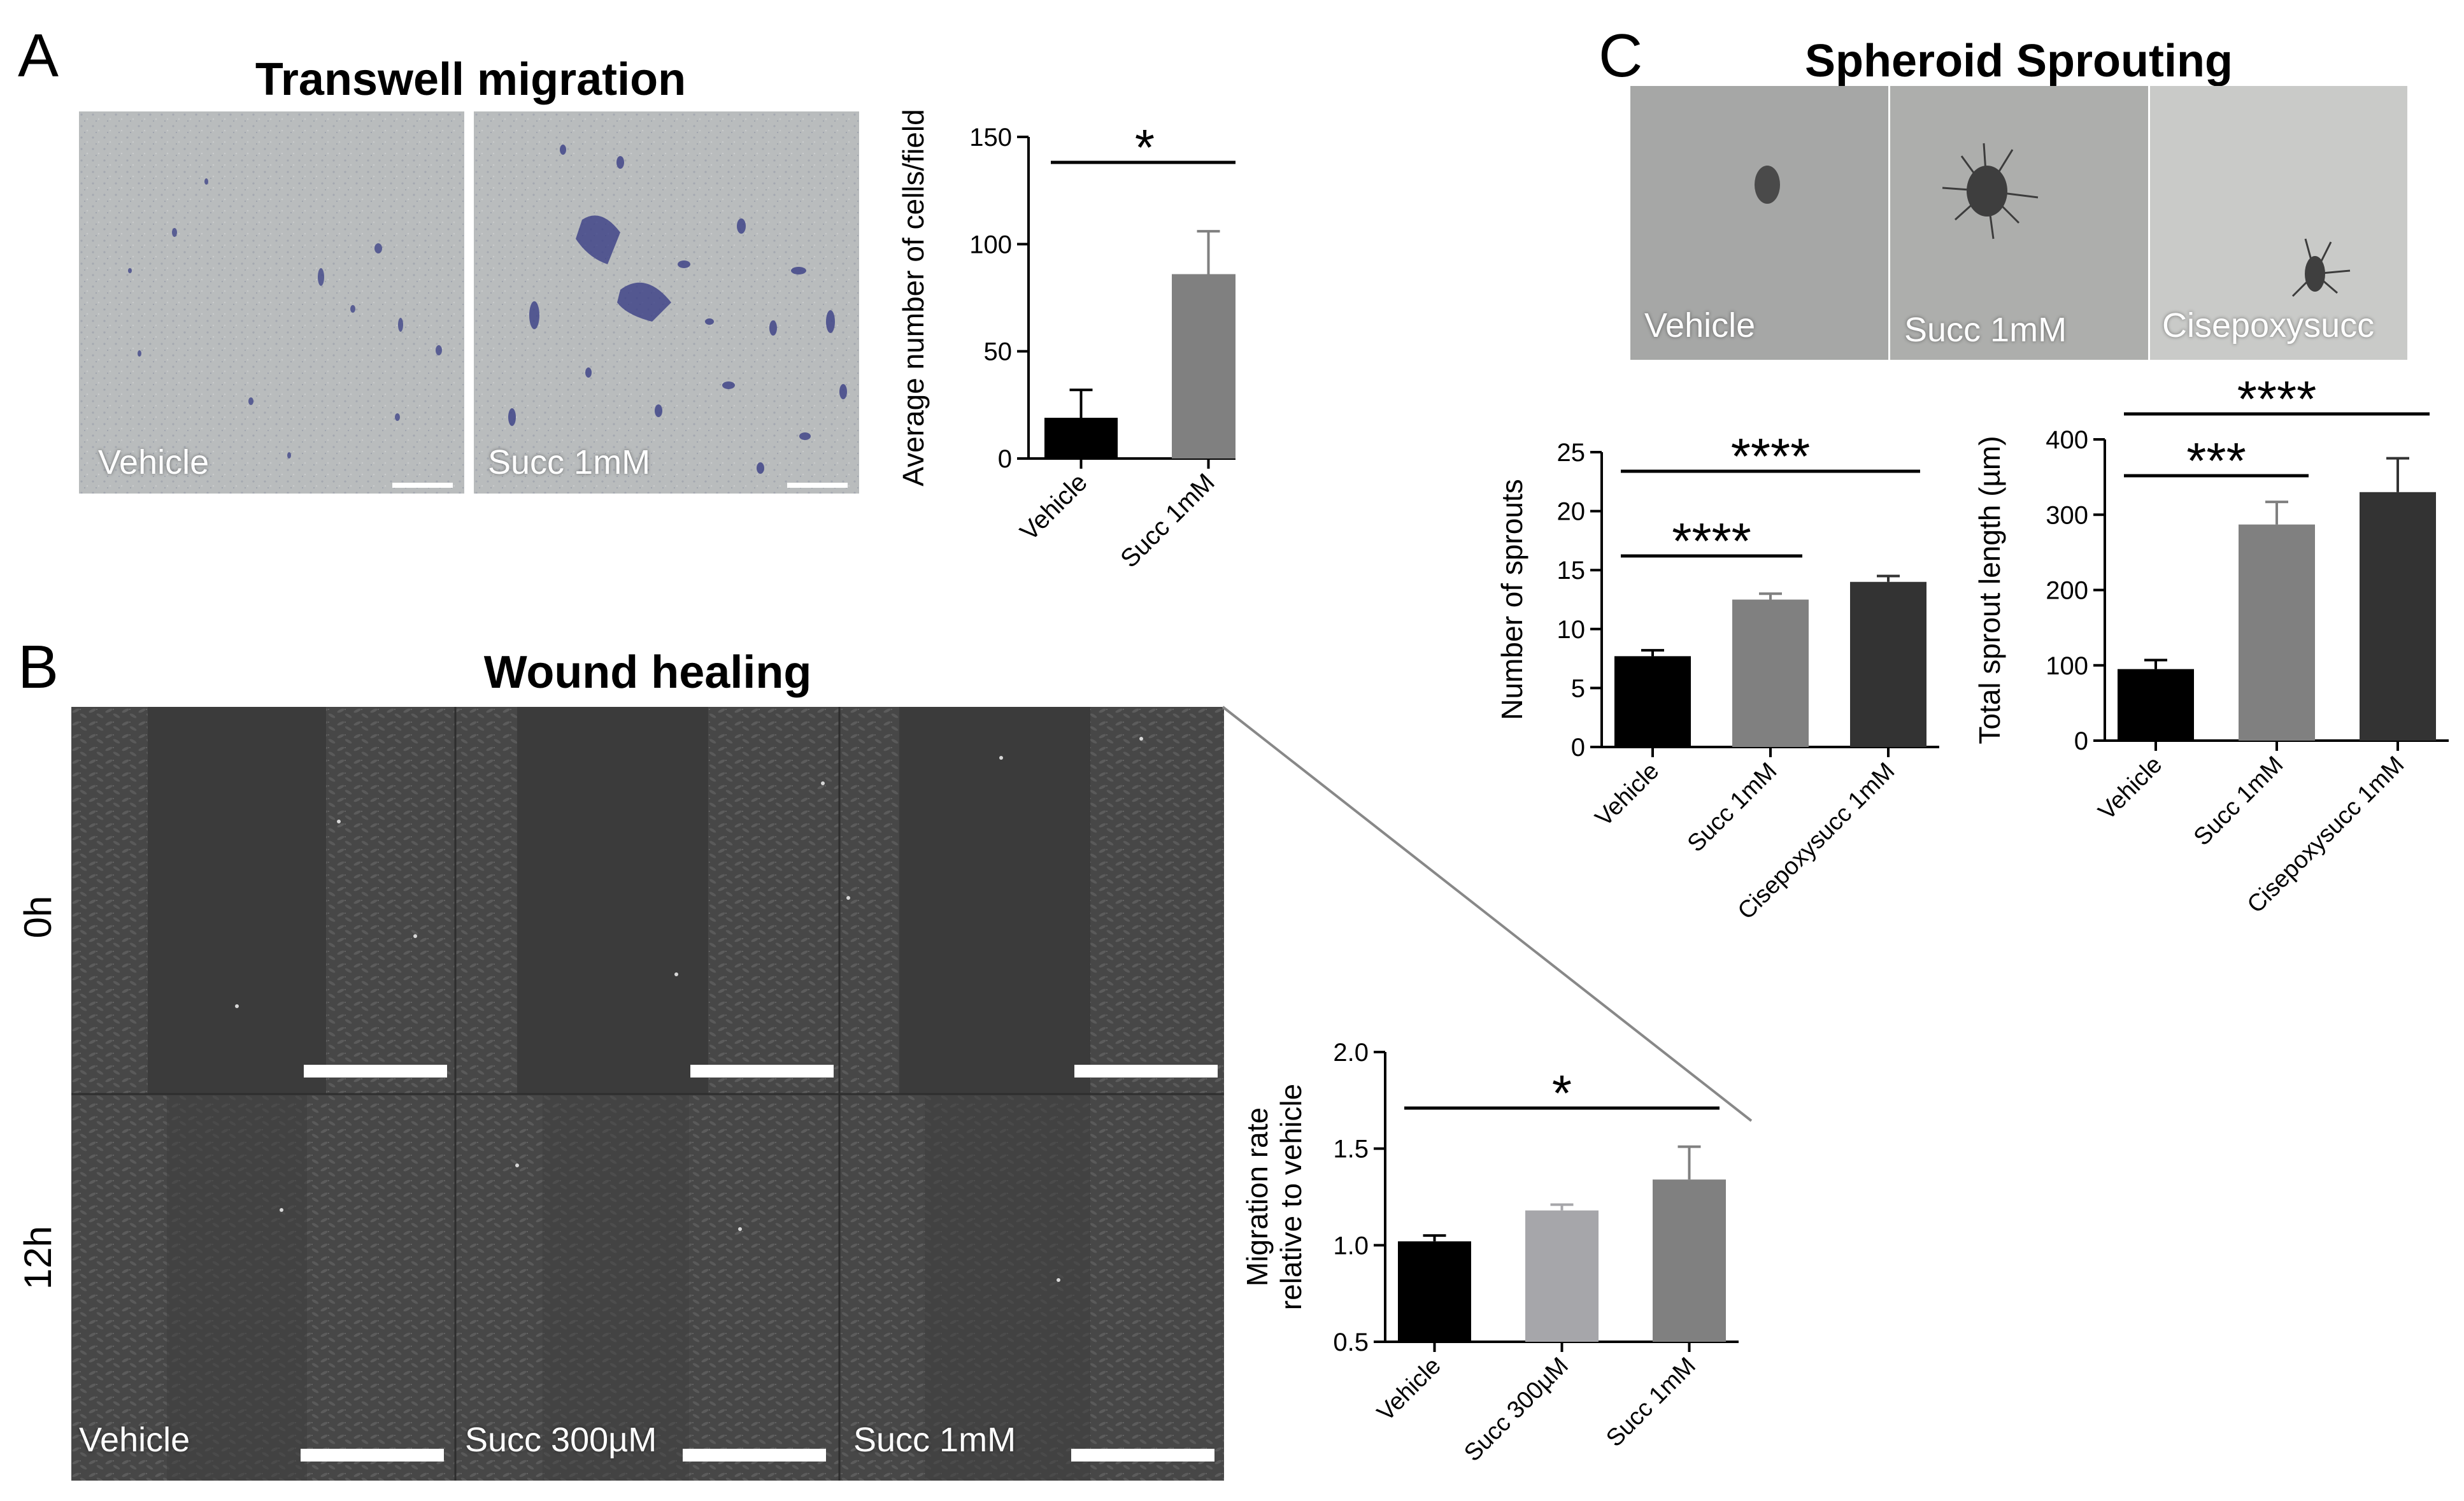  I want to click on y-axis-label: Number of sprouts, so click(1511, 599).